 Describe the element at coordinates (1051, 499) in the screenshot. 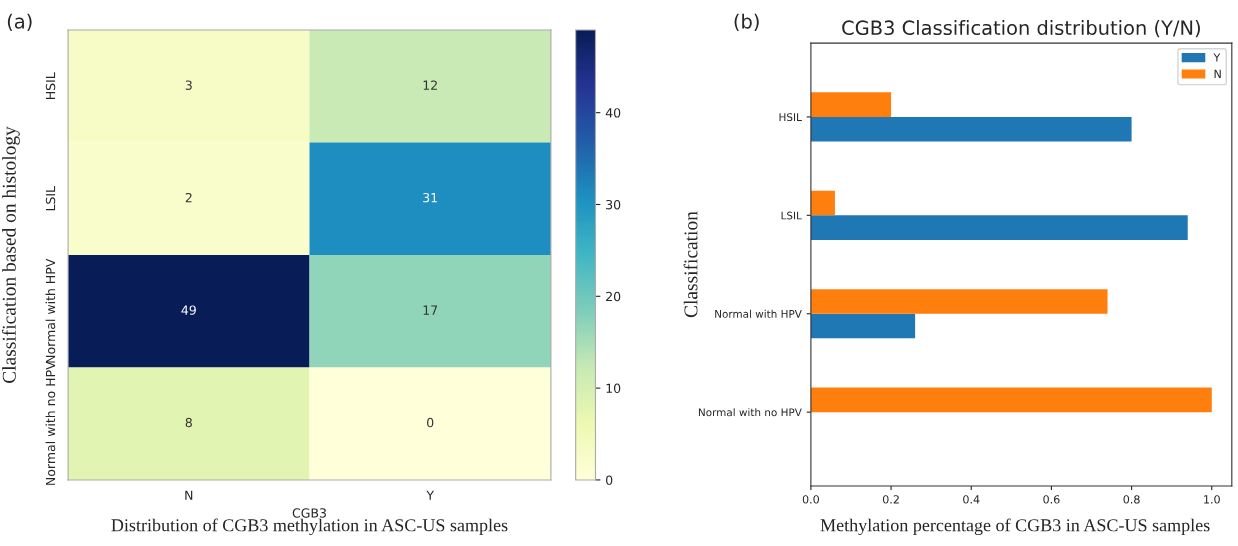

I see `x-tick-label: 0.6` at that location.